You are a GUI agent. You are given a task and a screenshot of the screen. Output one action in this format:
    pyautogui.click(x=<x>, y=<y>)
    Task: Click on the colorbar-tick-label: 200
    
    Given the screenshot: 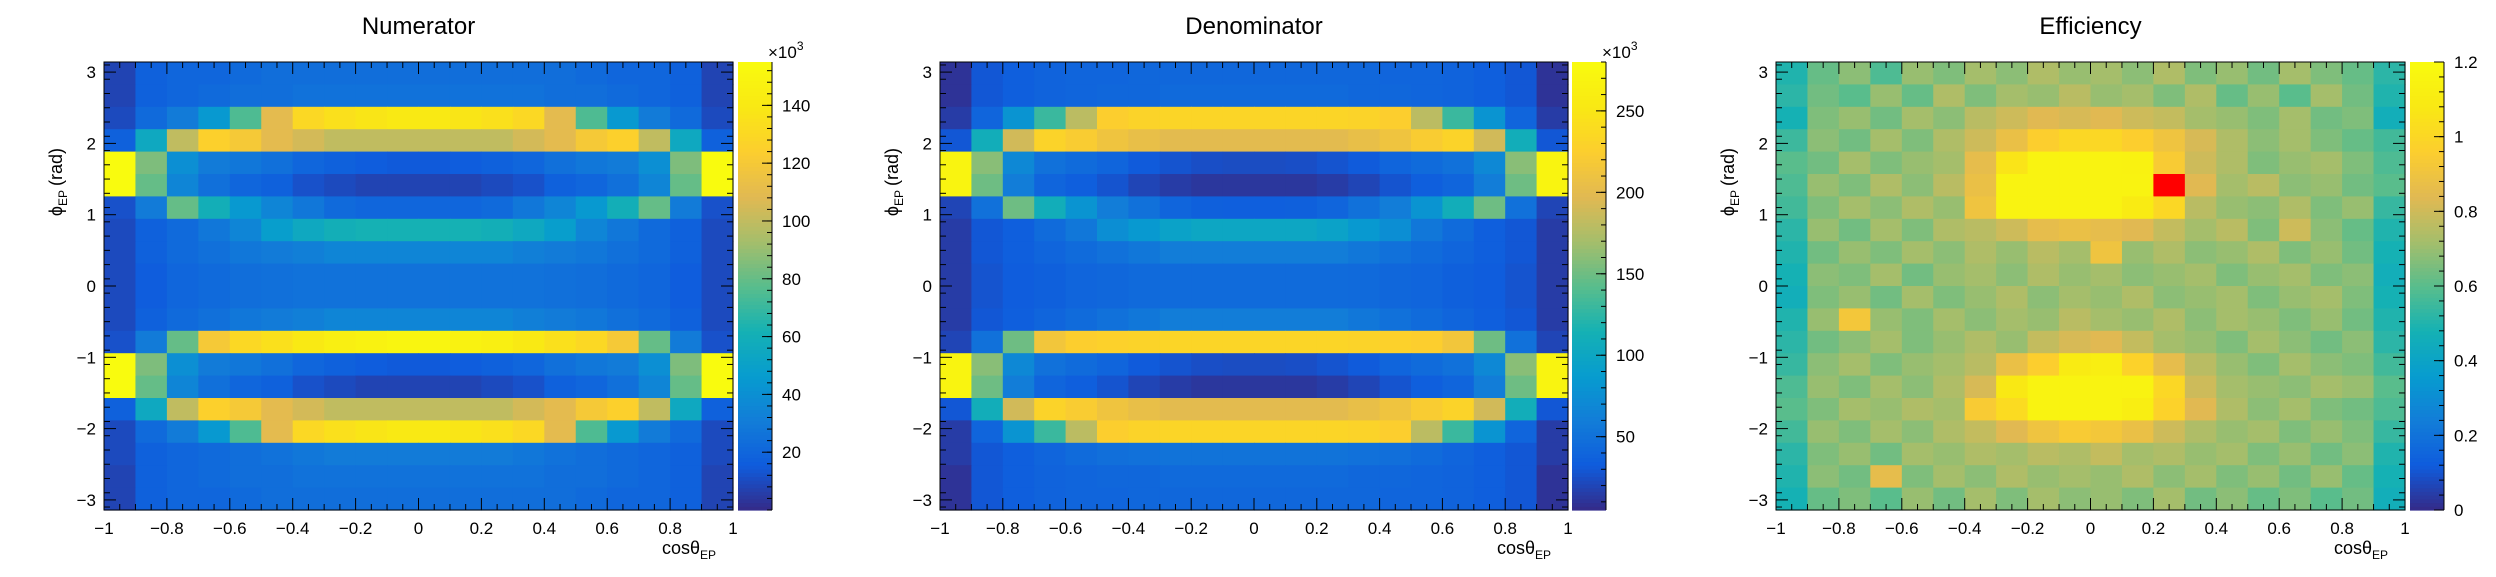 What is the action you would take?
    pyautogui.click(x=1630, y=192)
    